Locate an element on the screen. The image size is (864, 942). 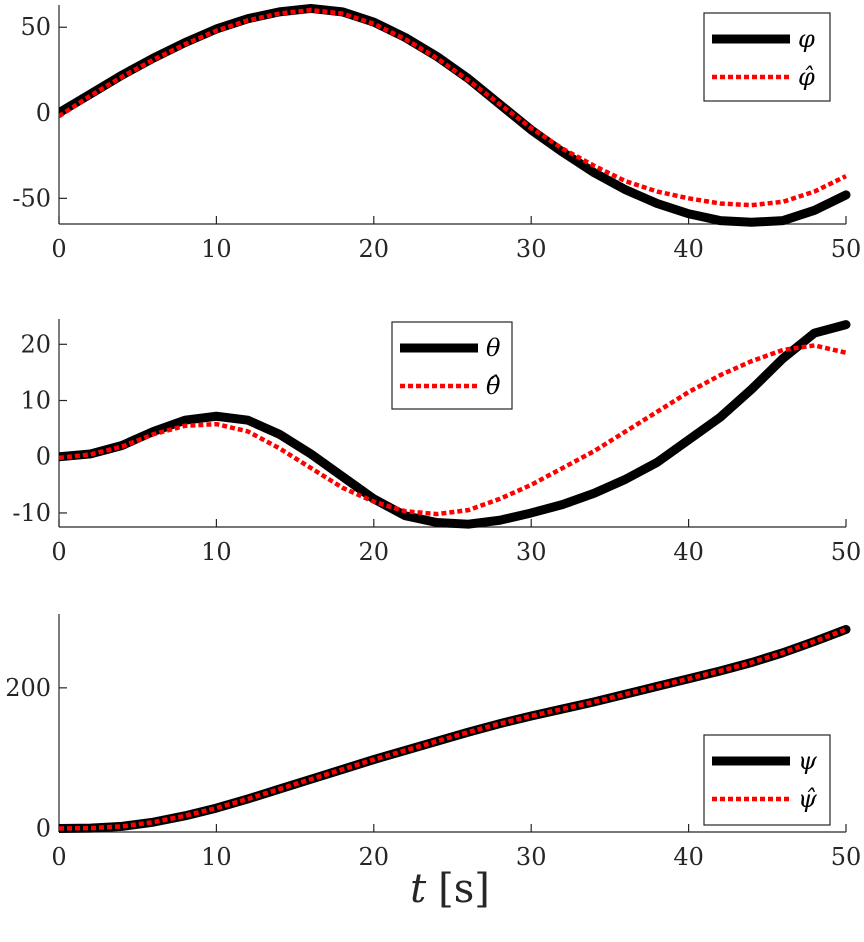
y-tick-label: 10 is located at coordinates (35, 401).